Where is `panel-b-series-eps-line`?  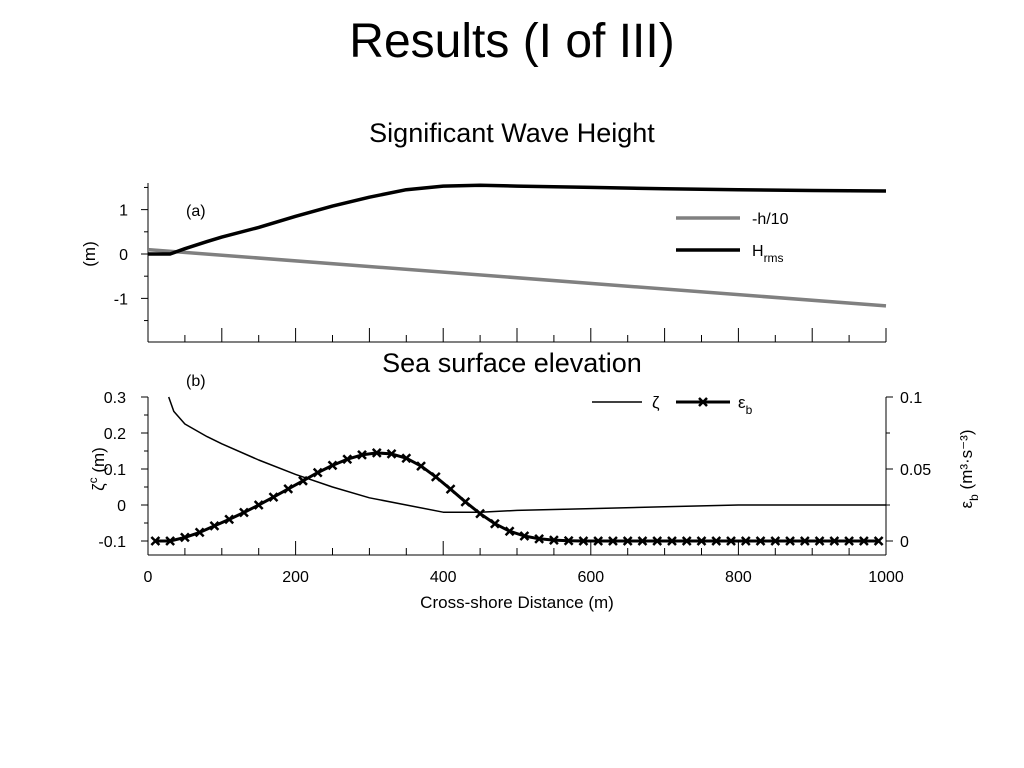 panel-b-series-eps-line is located at coordinates (517, 497).